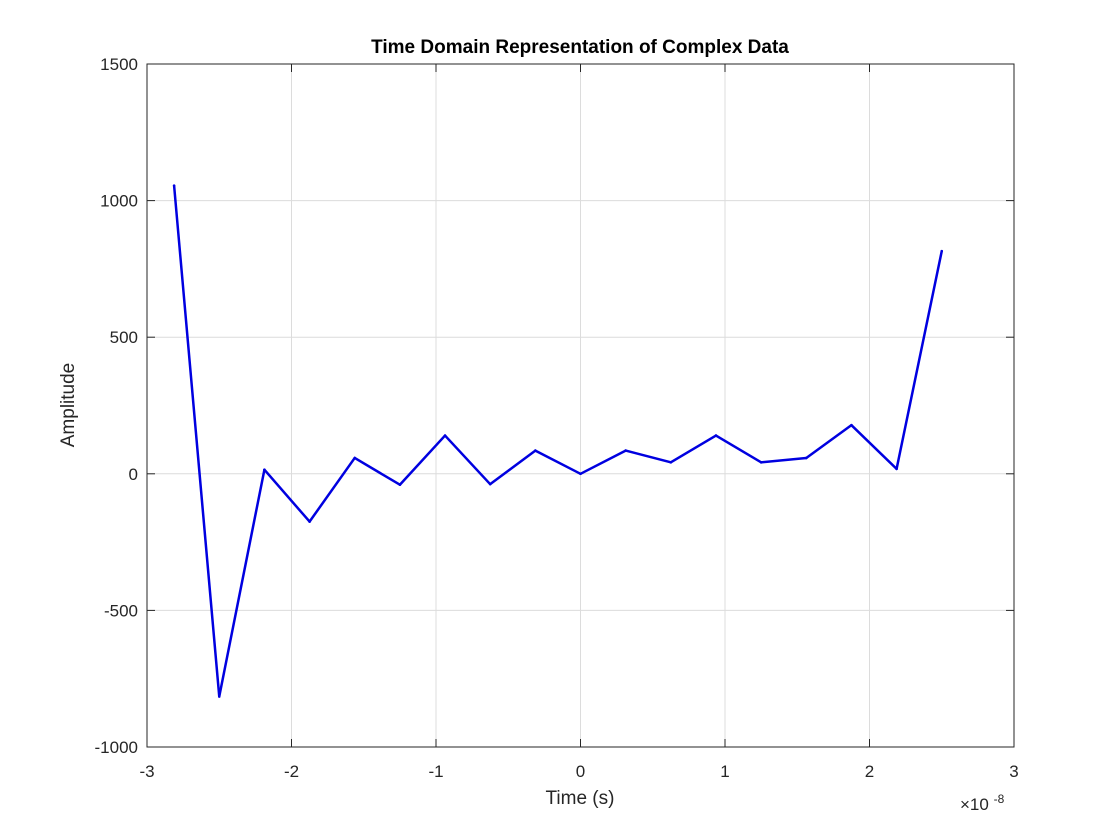 This screenshot has width=1120, height=840. I want to click on y-tick-label: 0, so click(133, 474).